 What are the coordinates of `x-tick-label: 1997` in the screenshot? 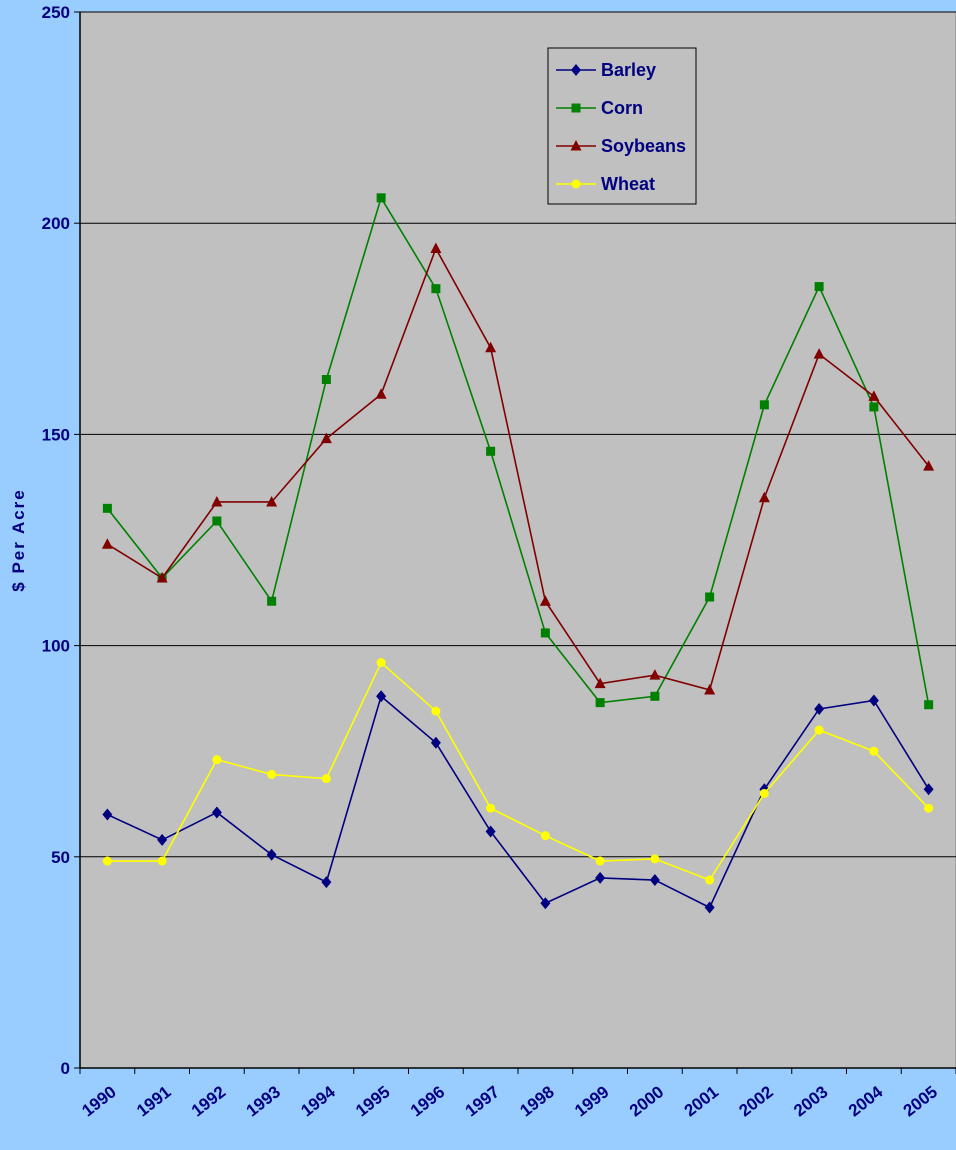 It's located at (483, 1101).